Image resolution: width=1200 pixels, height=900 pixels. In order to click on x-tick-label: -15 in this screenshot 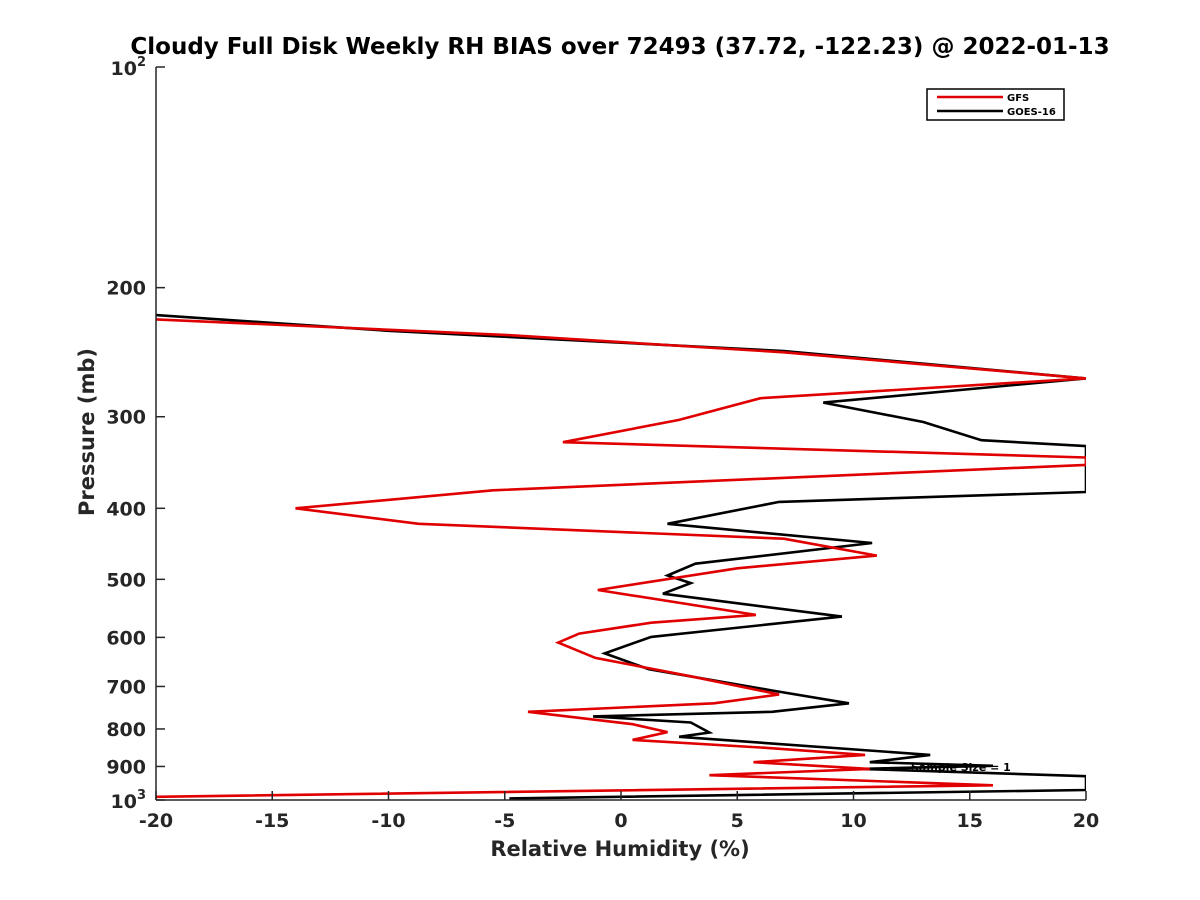, I will do `click(272, 821)`.